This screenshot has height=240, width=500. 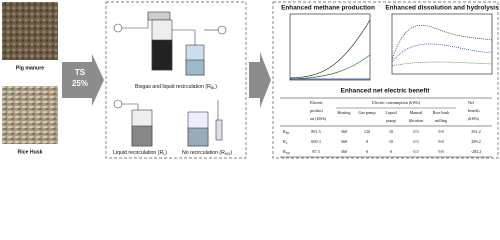 What do you see at coordinates (140, 153) in the screenshot?
I see `reactor-label: Liquid recirculation (RL)` at bounding box center [140, 153].